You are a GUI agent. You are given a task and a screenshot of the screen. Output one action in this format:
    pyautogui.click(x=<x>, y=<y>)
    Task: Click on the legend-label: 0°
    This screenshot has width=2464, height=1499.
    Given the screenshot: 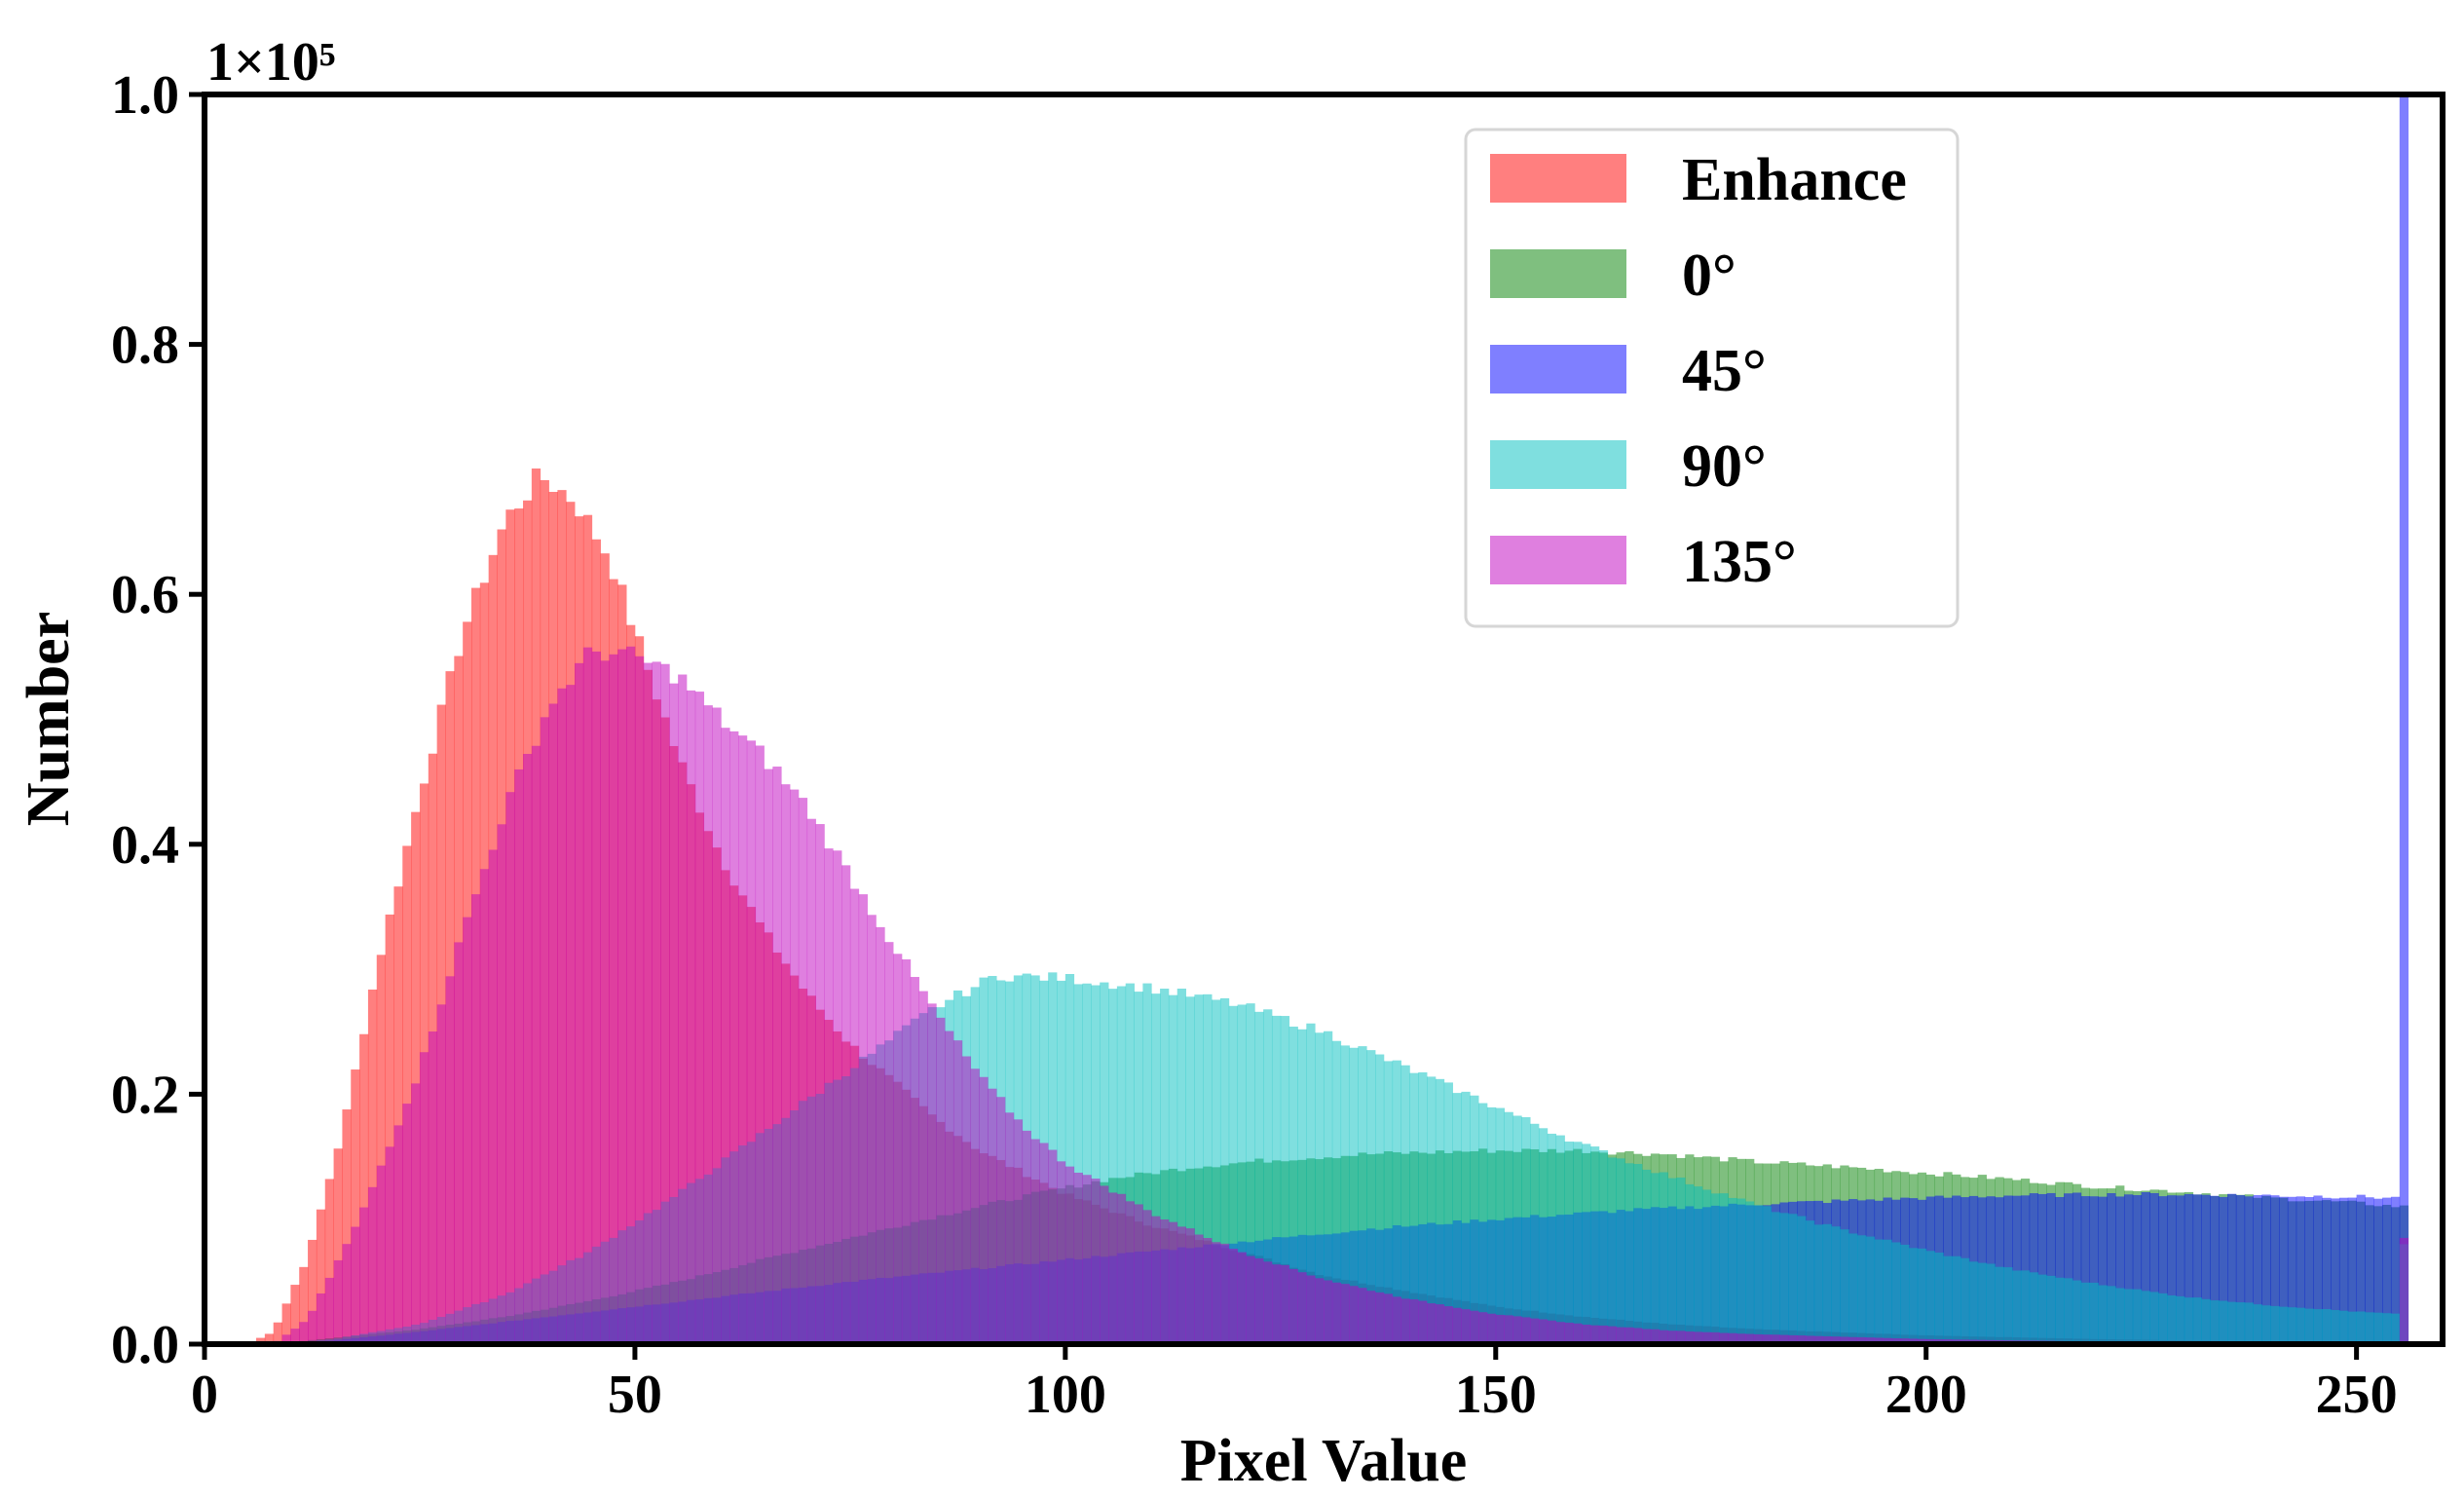 What is the action you would take?
    pyautogui.click(x=1709, y=276)
    